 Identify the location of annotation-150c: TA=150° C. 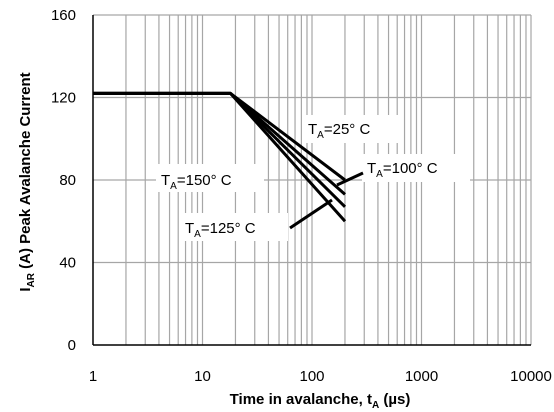
(210, 178).